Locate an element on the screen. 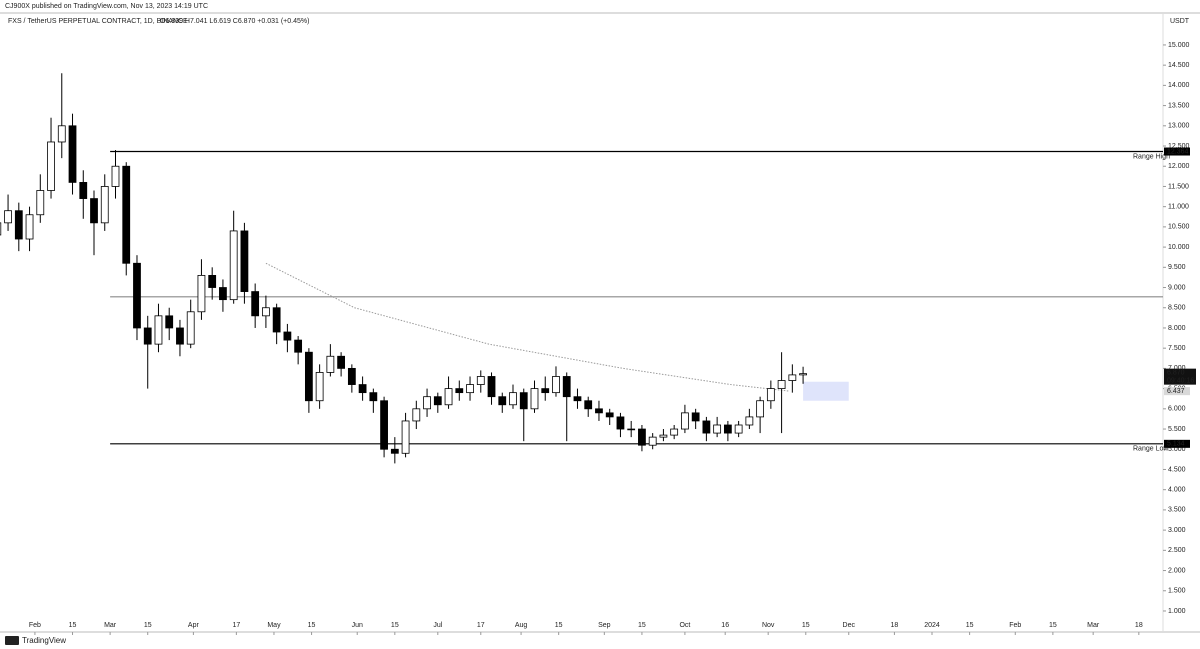 This screenshot has width=1200, height=649. y-tick-label: 14.000 is located at coordinates (1179, 85).